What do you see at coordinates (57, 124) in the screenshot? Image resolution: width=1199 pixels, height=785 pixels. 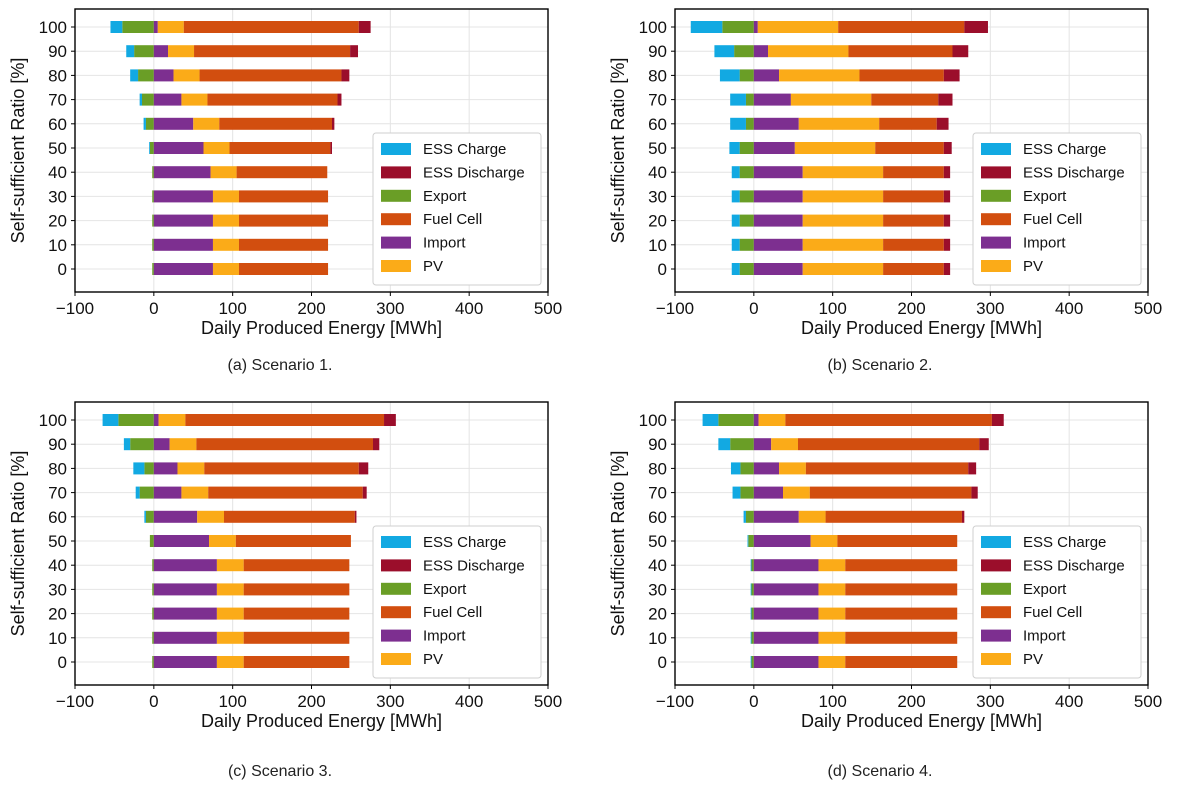 I see `y-tick-label: 60` at bounding box center [57, 124].